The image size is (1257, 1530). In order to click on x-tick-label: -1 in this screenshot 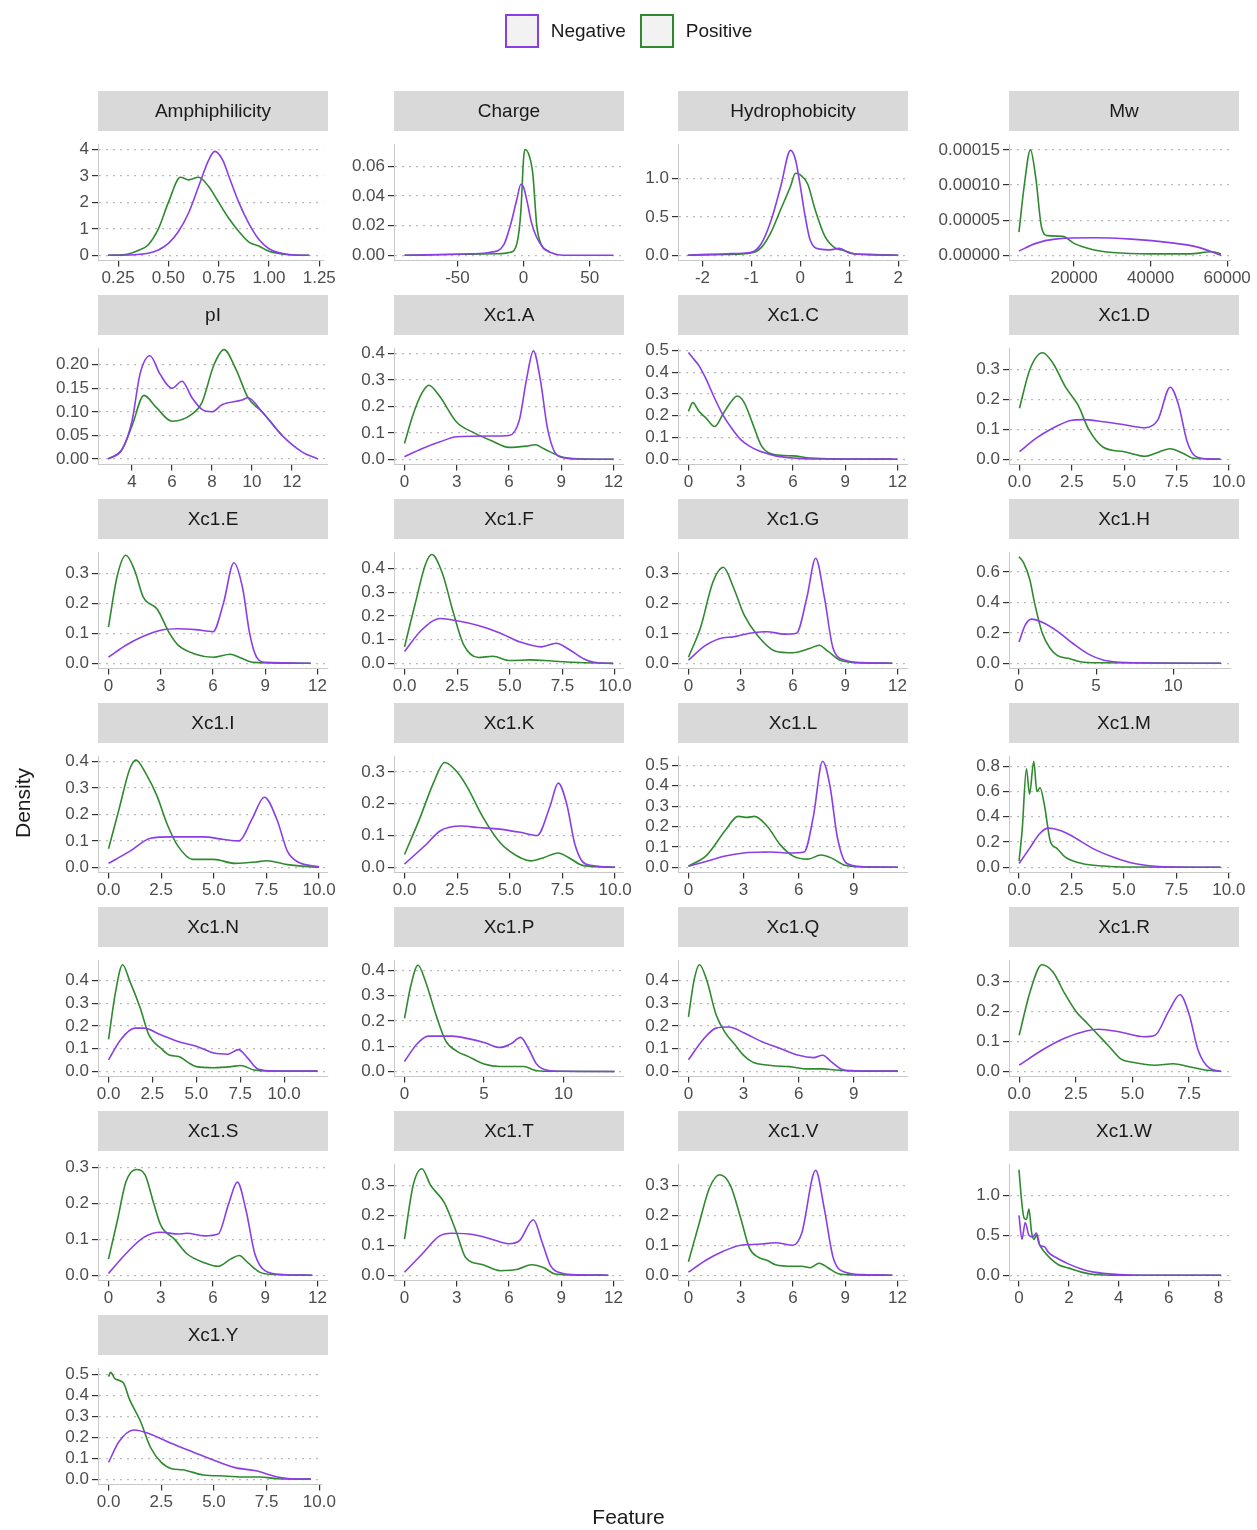, I will do `click(751, 278)`.